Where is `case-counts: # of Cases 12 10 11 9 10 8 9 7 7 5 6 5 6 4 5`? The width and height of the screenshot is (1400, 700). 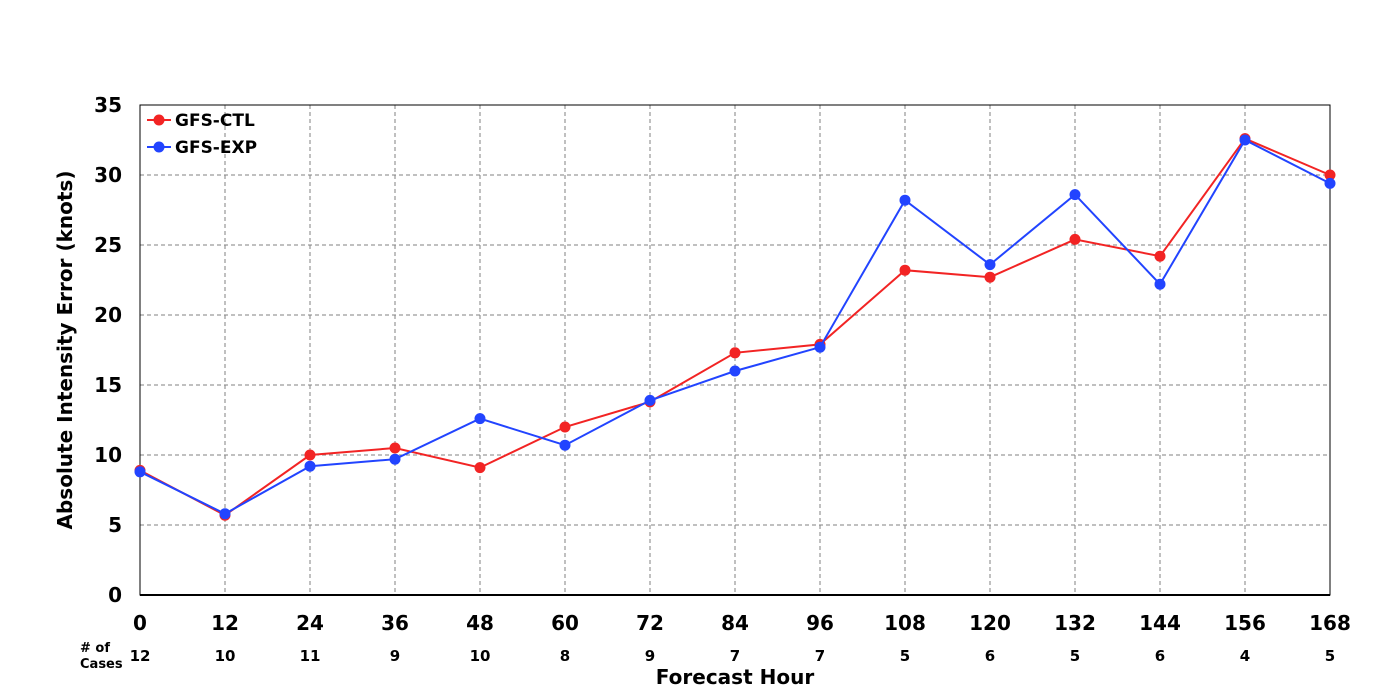
case-counts: # of Cases 12 10 11 9 10 8 9 7 7 5 6 5 6 4 5 is located at coordinates (707, 656).